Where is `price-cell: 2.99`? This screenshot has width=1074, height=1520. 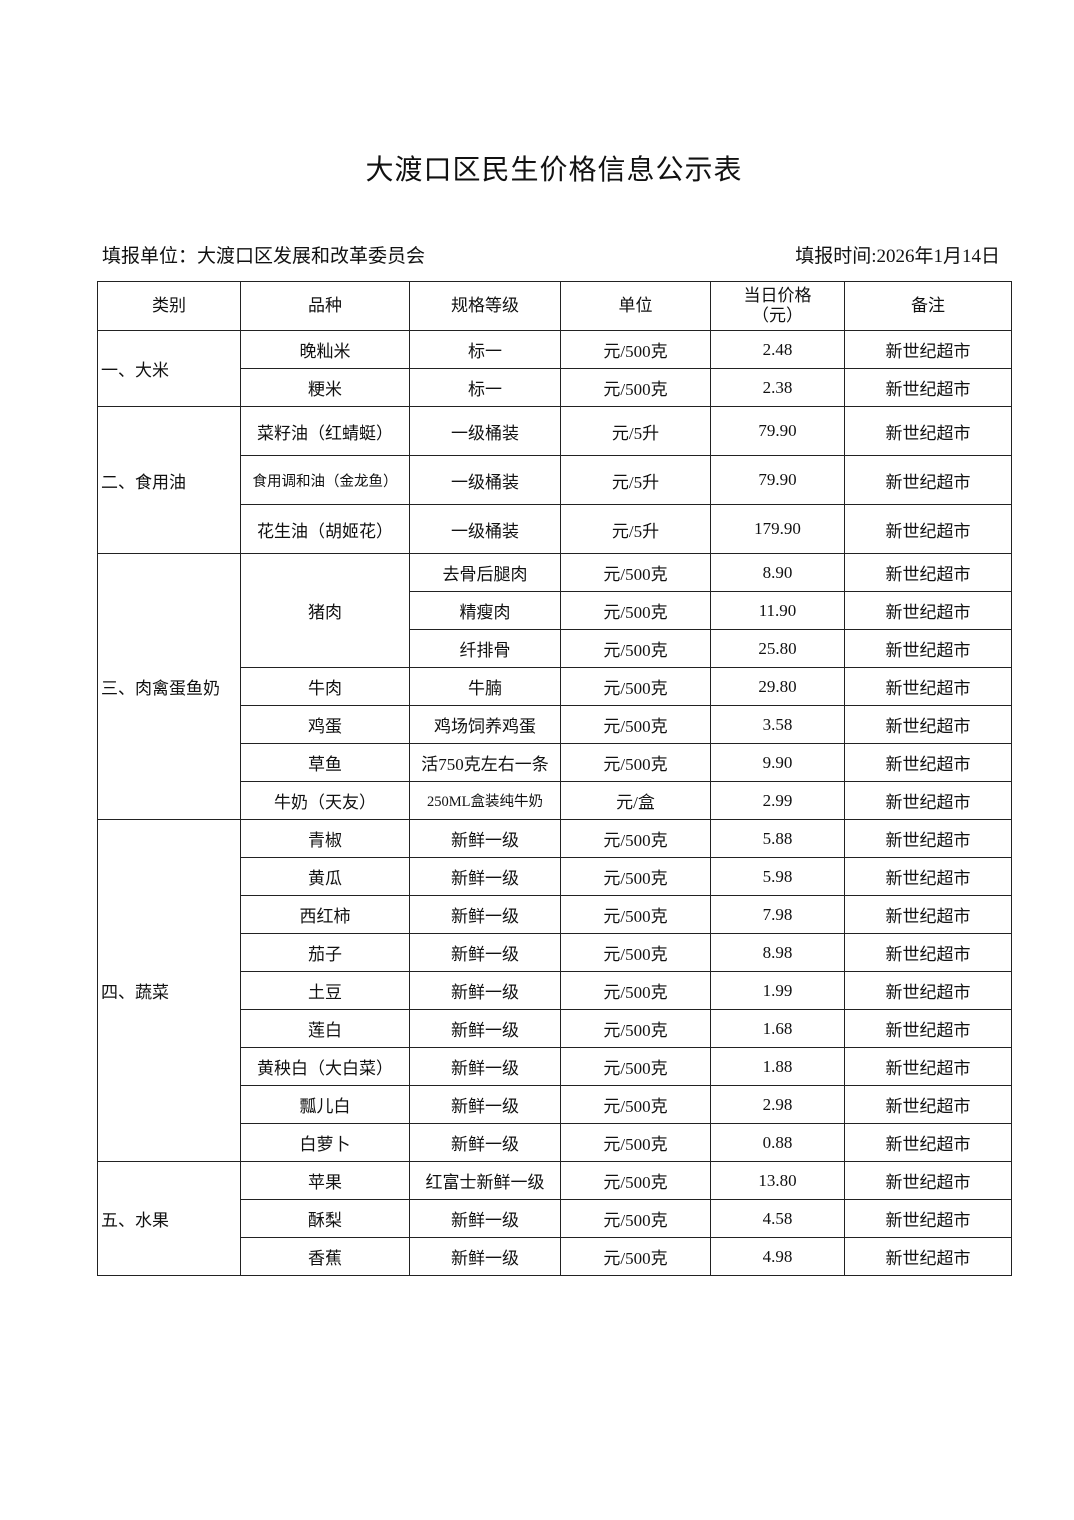 price-cell: 2.99 is located at coordinates (777, 800).